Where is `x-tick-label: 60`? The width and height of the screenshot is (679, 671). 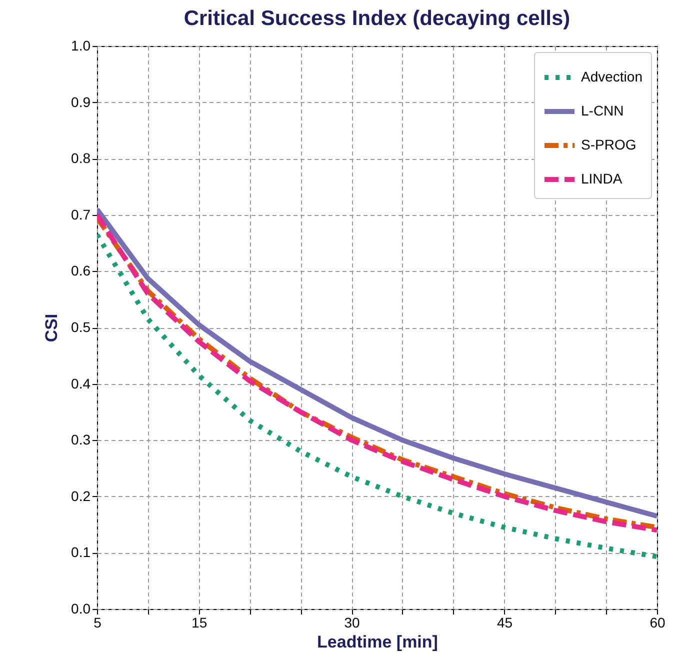
x-tick-label: 60 is located at coordinates (658, 622).